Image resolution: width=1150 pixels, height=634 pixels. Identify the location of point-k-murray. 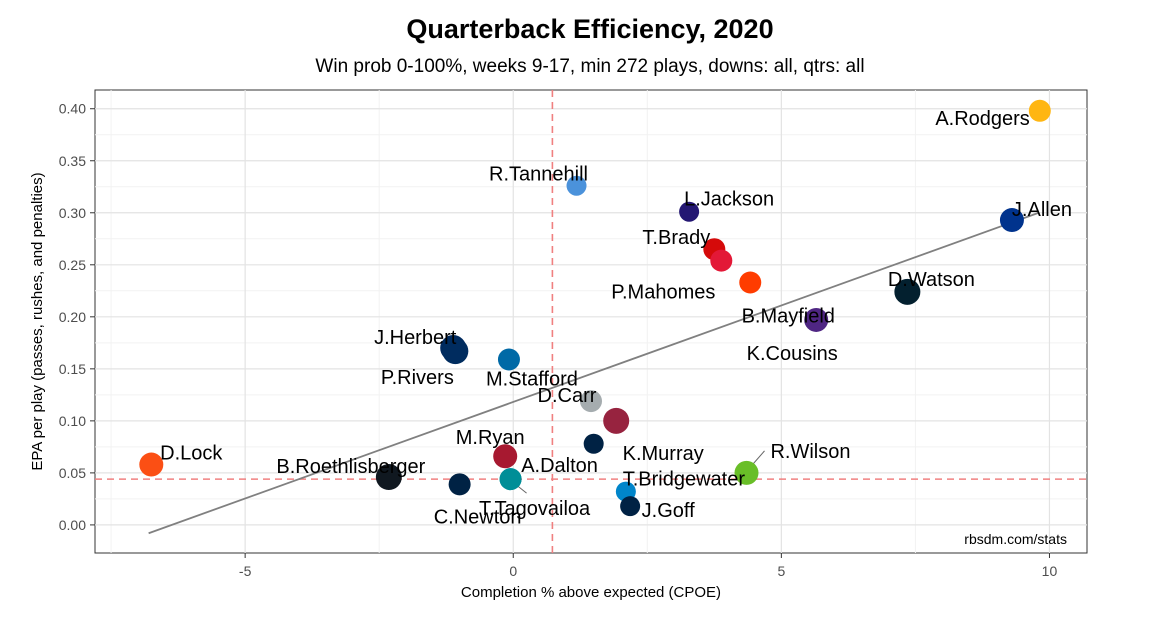
(616, 420).